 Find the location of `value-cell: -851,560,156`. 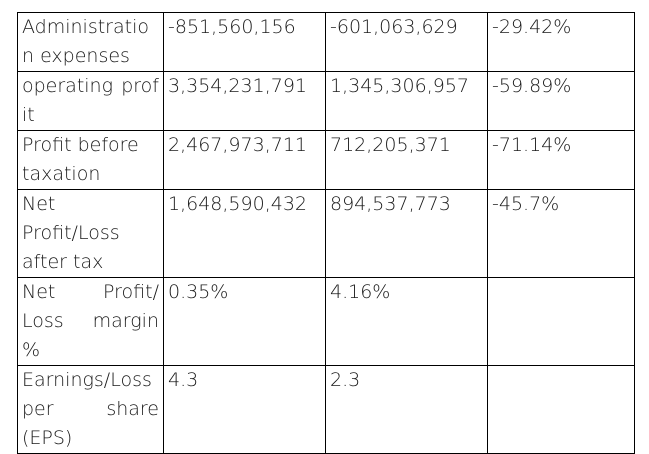

value-cell: -851,560,156 is located at coordinates (244, 42).